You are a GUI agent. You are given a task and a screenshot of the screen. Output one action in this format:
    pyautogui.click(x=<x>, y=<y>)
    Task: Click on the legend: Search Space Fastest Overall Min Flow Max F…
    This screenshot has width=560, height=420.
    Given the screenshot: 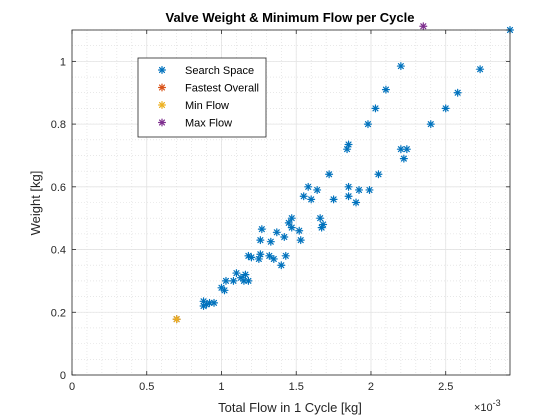 What is the action you would take?
    pyautogui.click(x=202, y=97)
    